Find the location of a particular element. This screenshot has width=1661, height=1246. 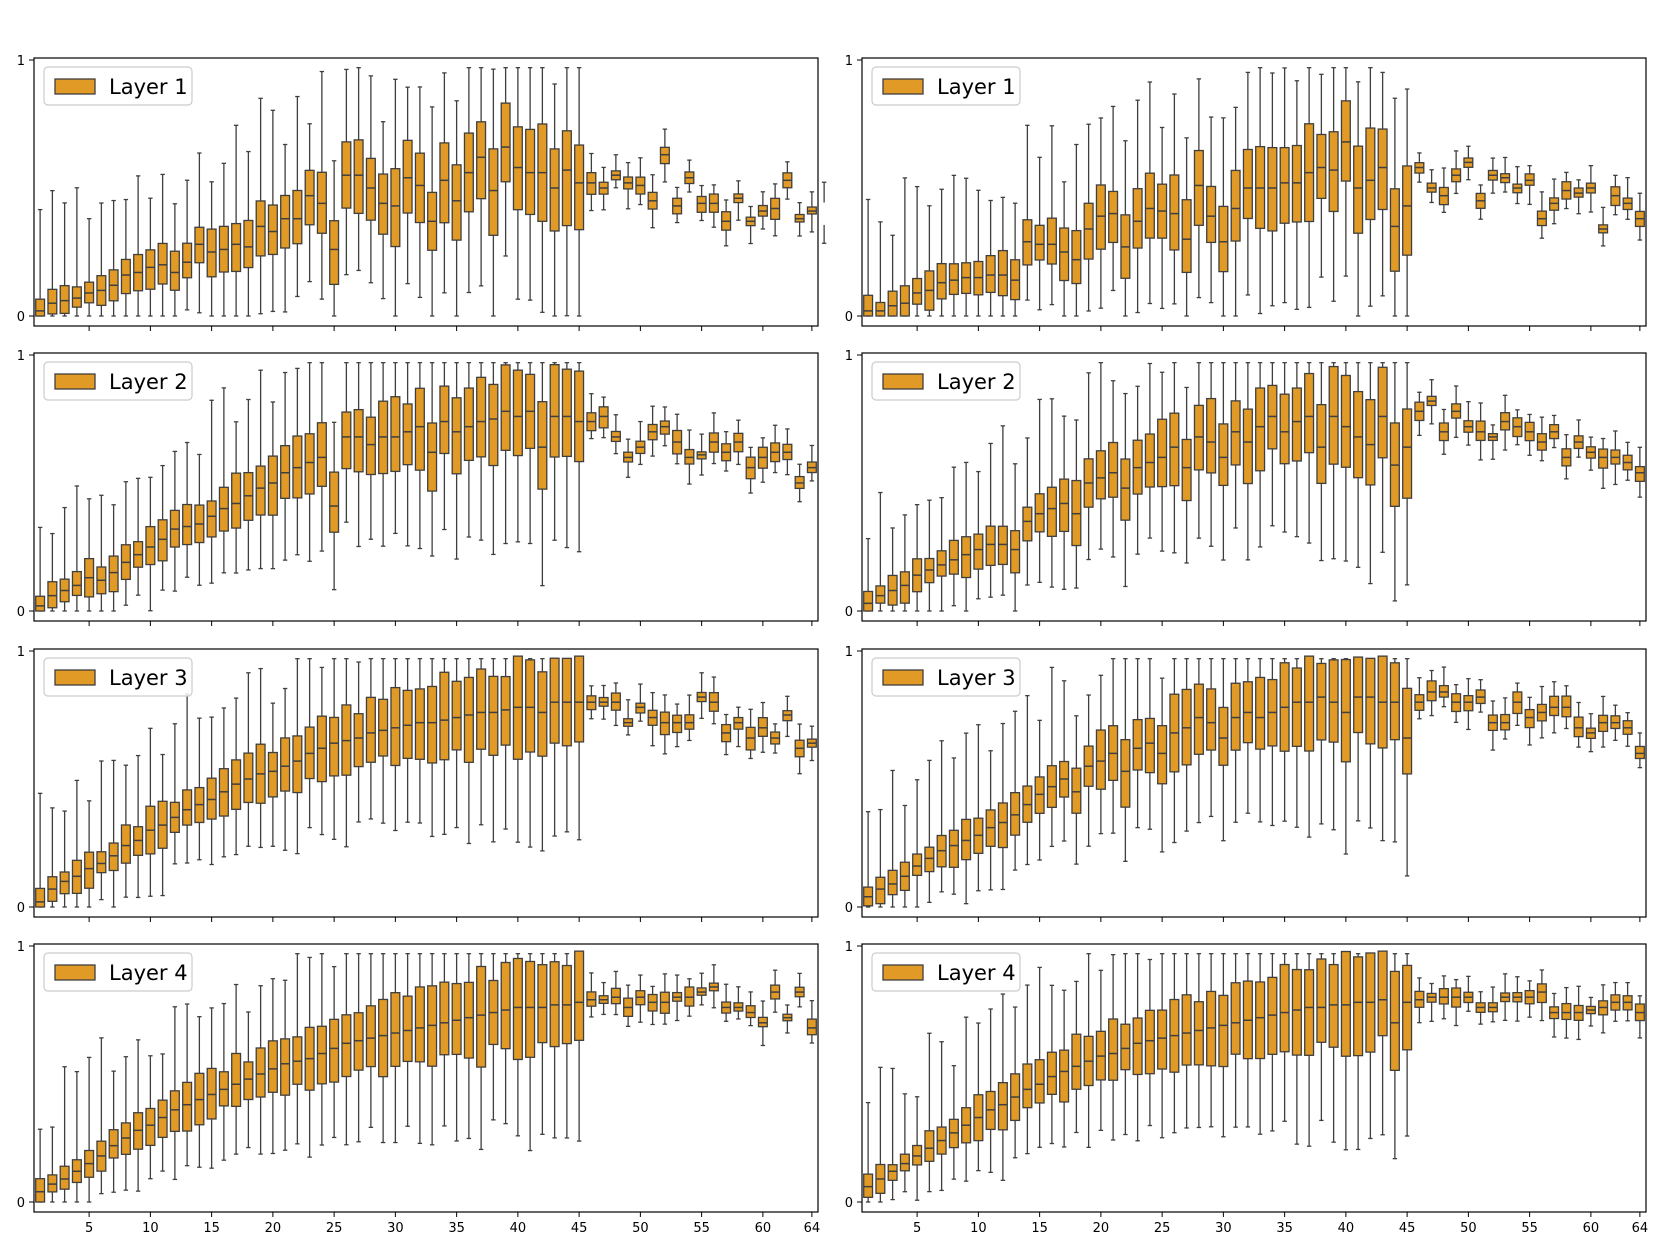

x-tick-label: 64 is located at coordinates (812, 1228).